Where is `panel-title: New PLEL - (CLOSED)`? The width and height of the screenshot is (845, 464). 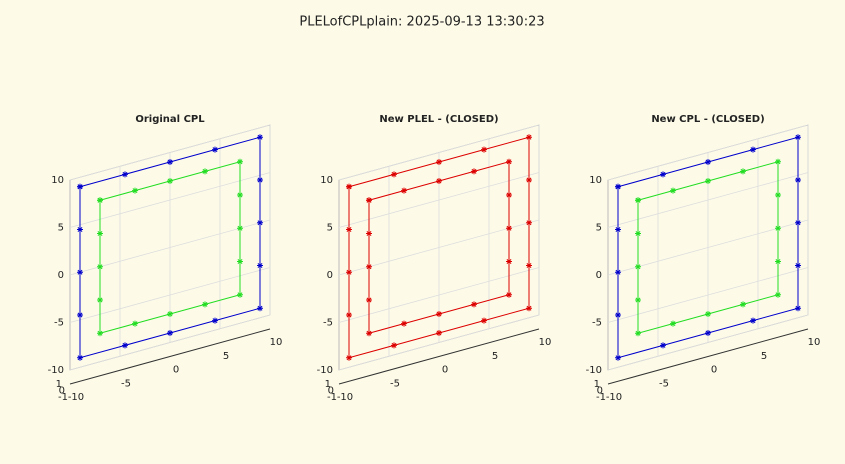
panel-title: New PLEL - (CLOSED) is located at coordinates (438, 119).